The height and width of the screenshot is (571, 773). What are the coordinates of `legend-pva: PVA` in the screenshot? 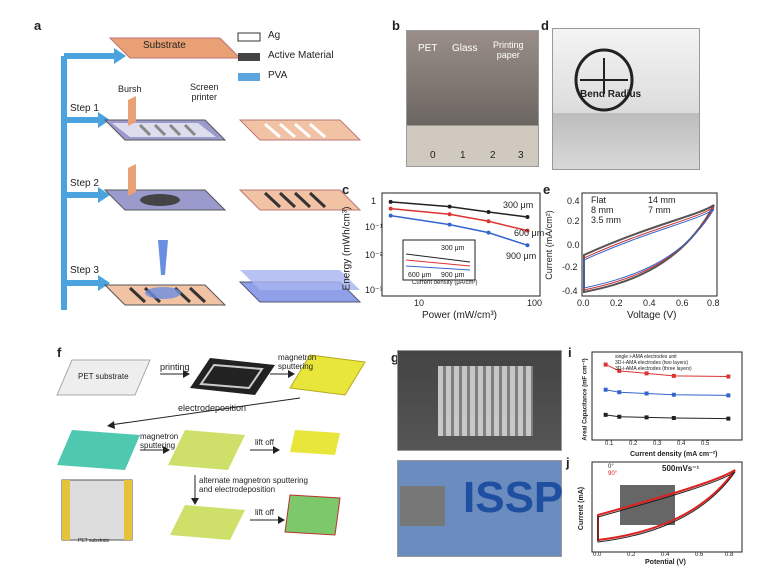 It's located at (278, 75).